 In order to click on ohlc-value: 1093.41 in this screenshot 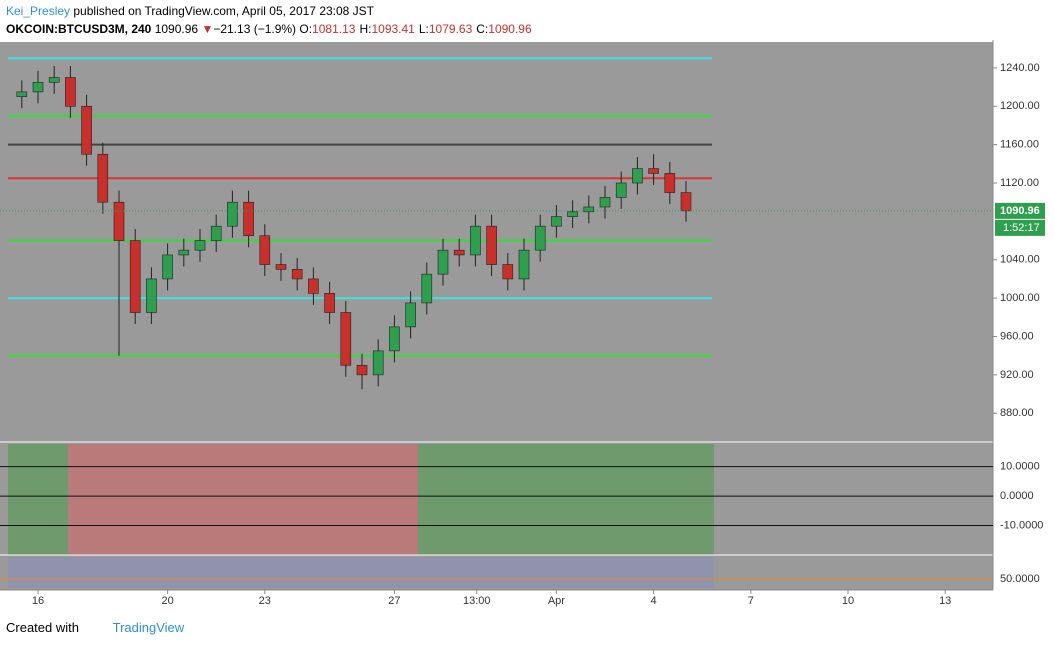, I will do `click(393, 29)`.